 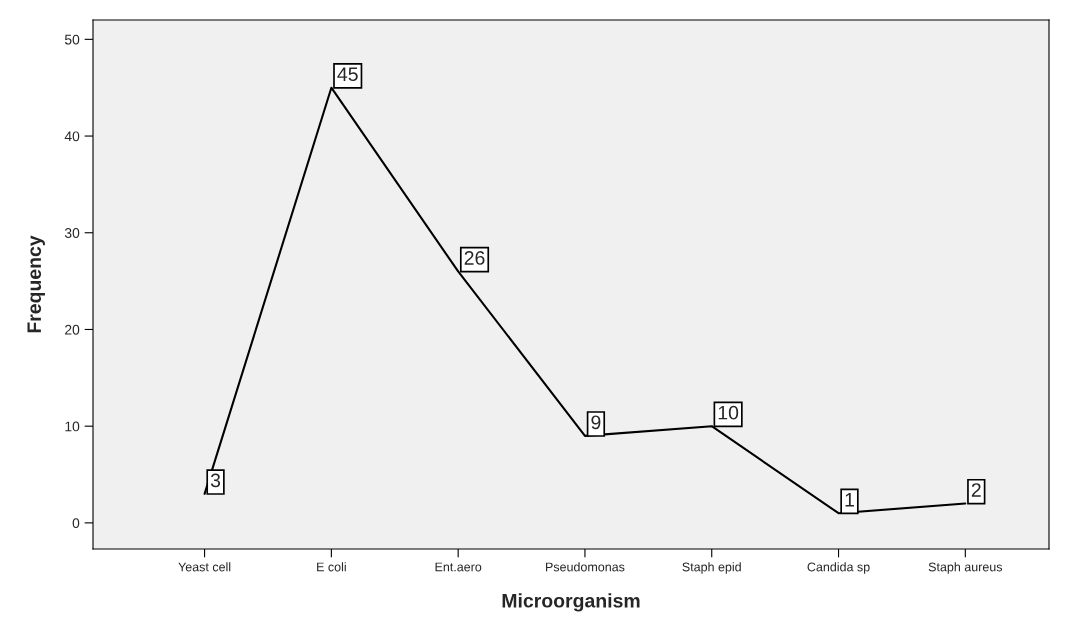 What do you see at coordinates (72, 426) in the screenshot?
I see `y-tick-label: 10` at bounding box center [72, 426].